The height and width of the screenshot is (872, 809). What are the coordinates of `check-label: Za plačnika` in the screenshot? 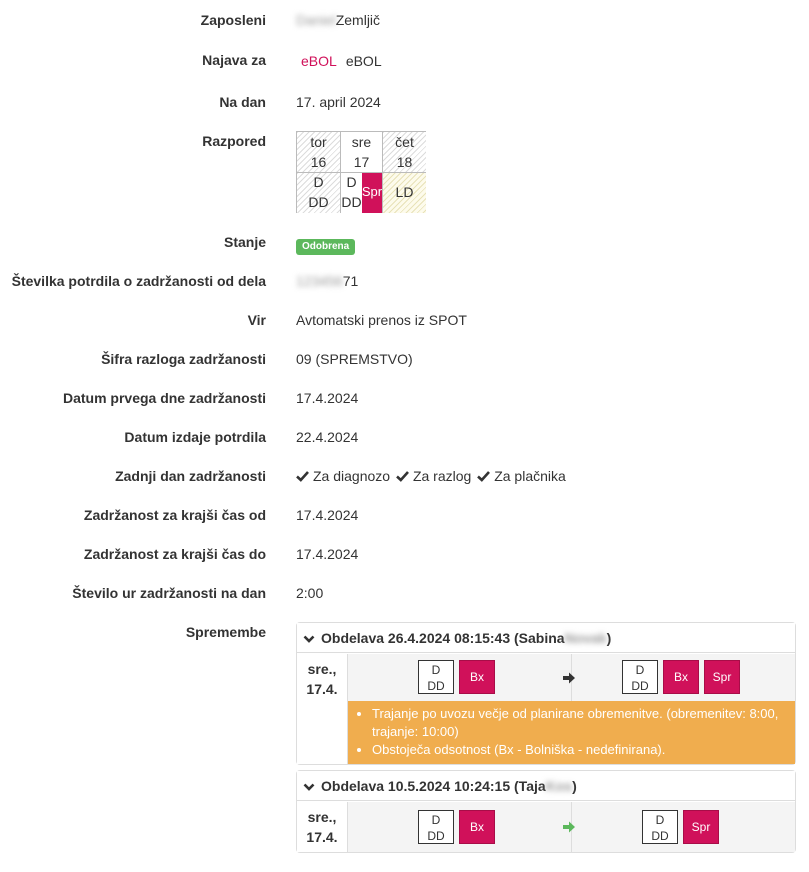 It's located at (530, 476).